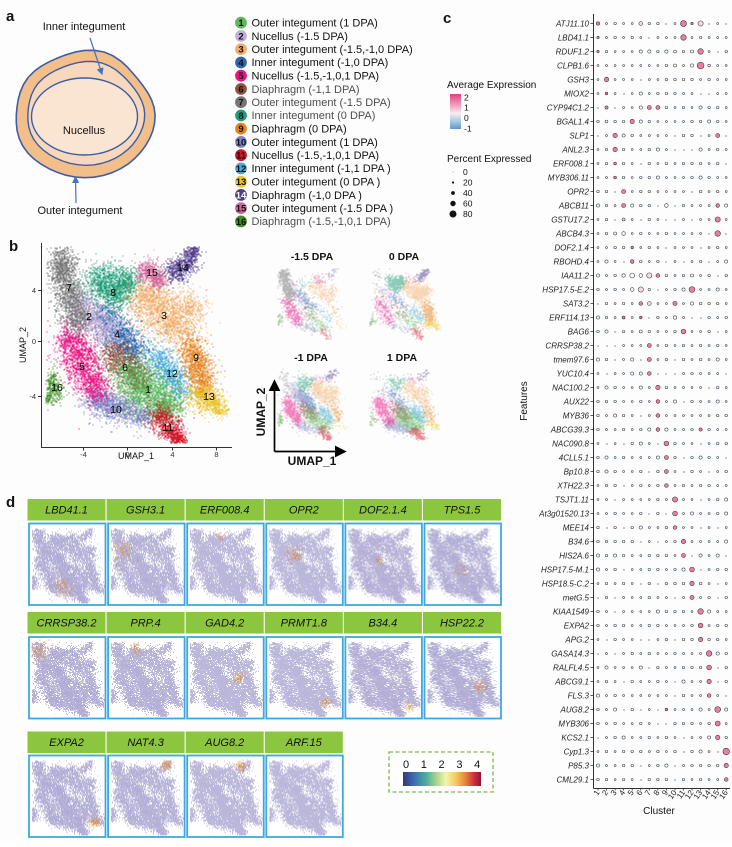  Describe the element at coordinates (10, 502) in the screenshot. I see `svg-text: d` at that location.